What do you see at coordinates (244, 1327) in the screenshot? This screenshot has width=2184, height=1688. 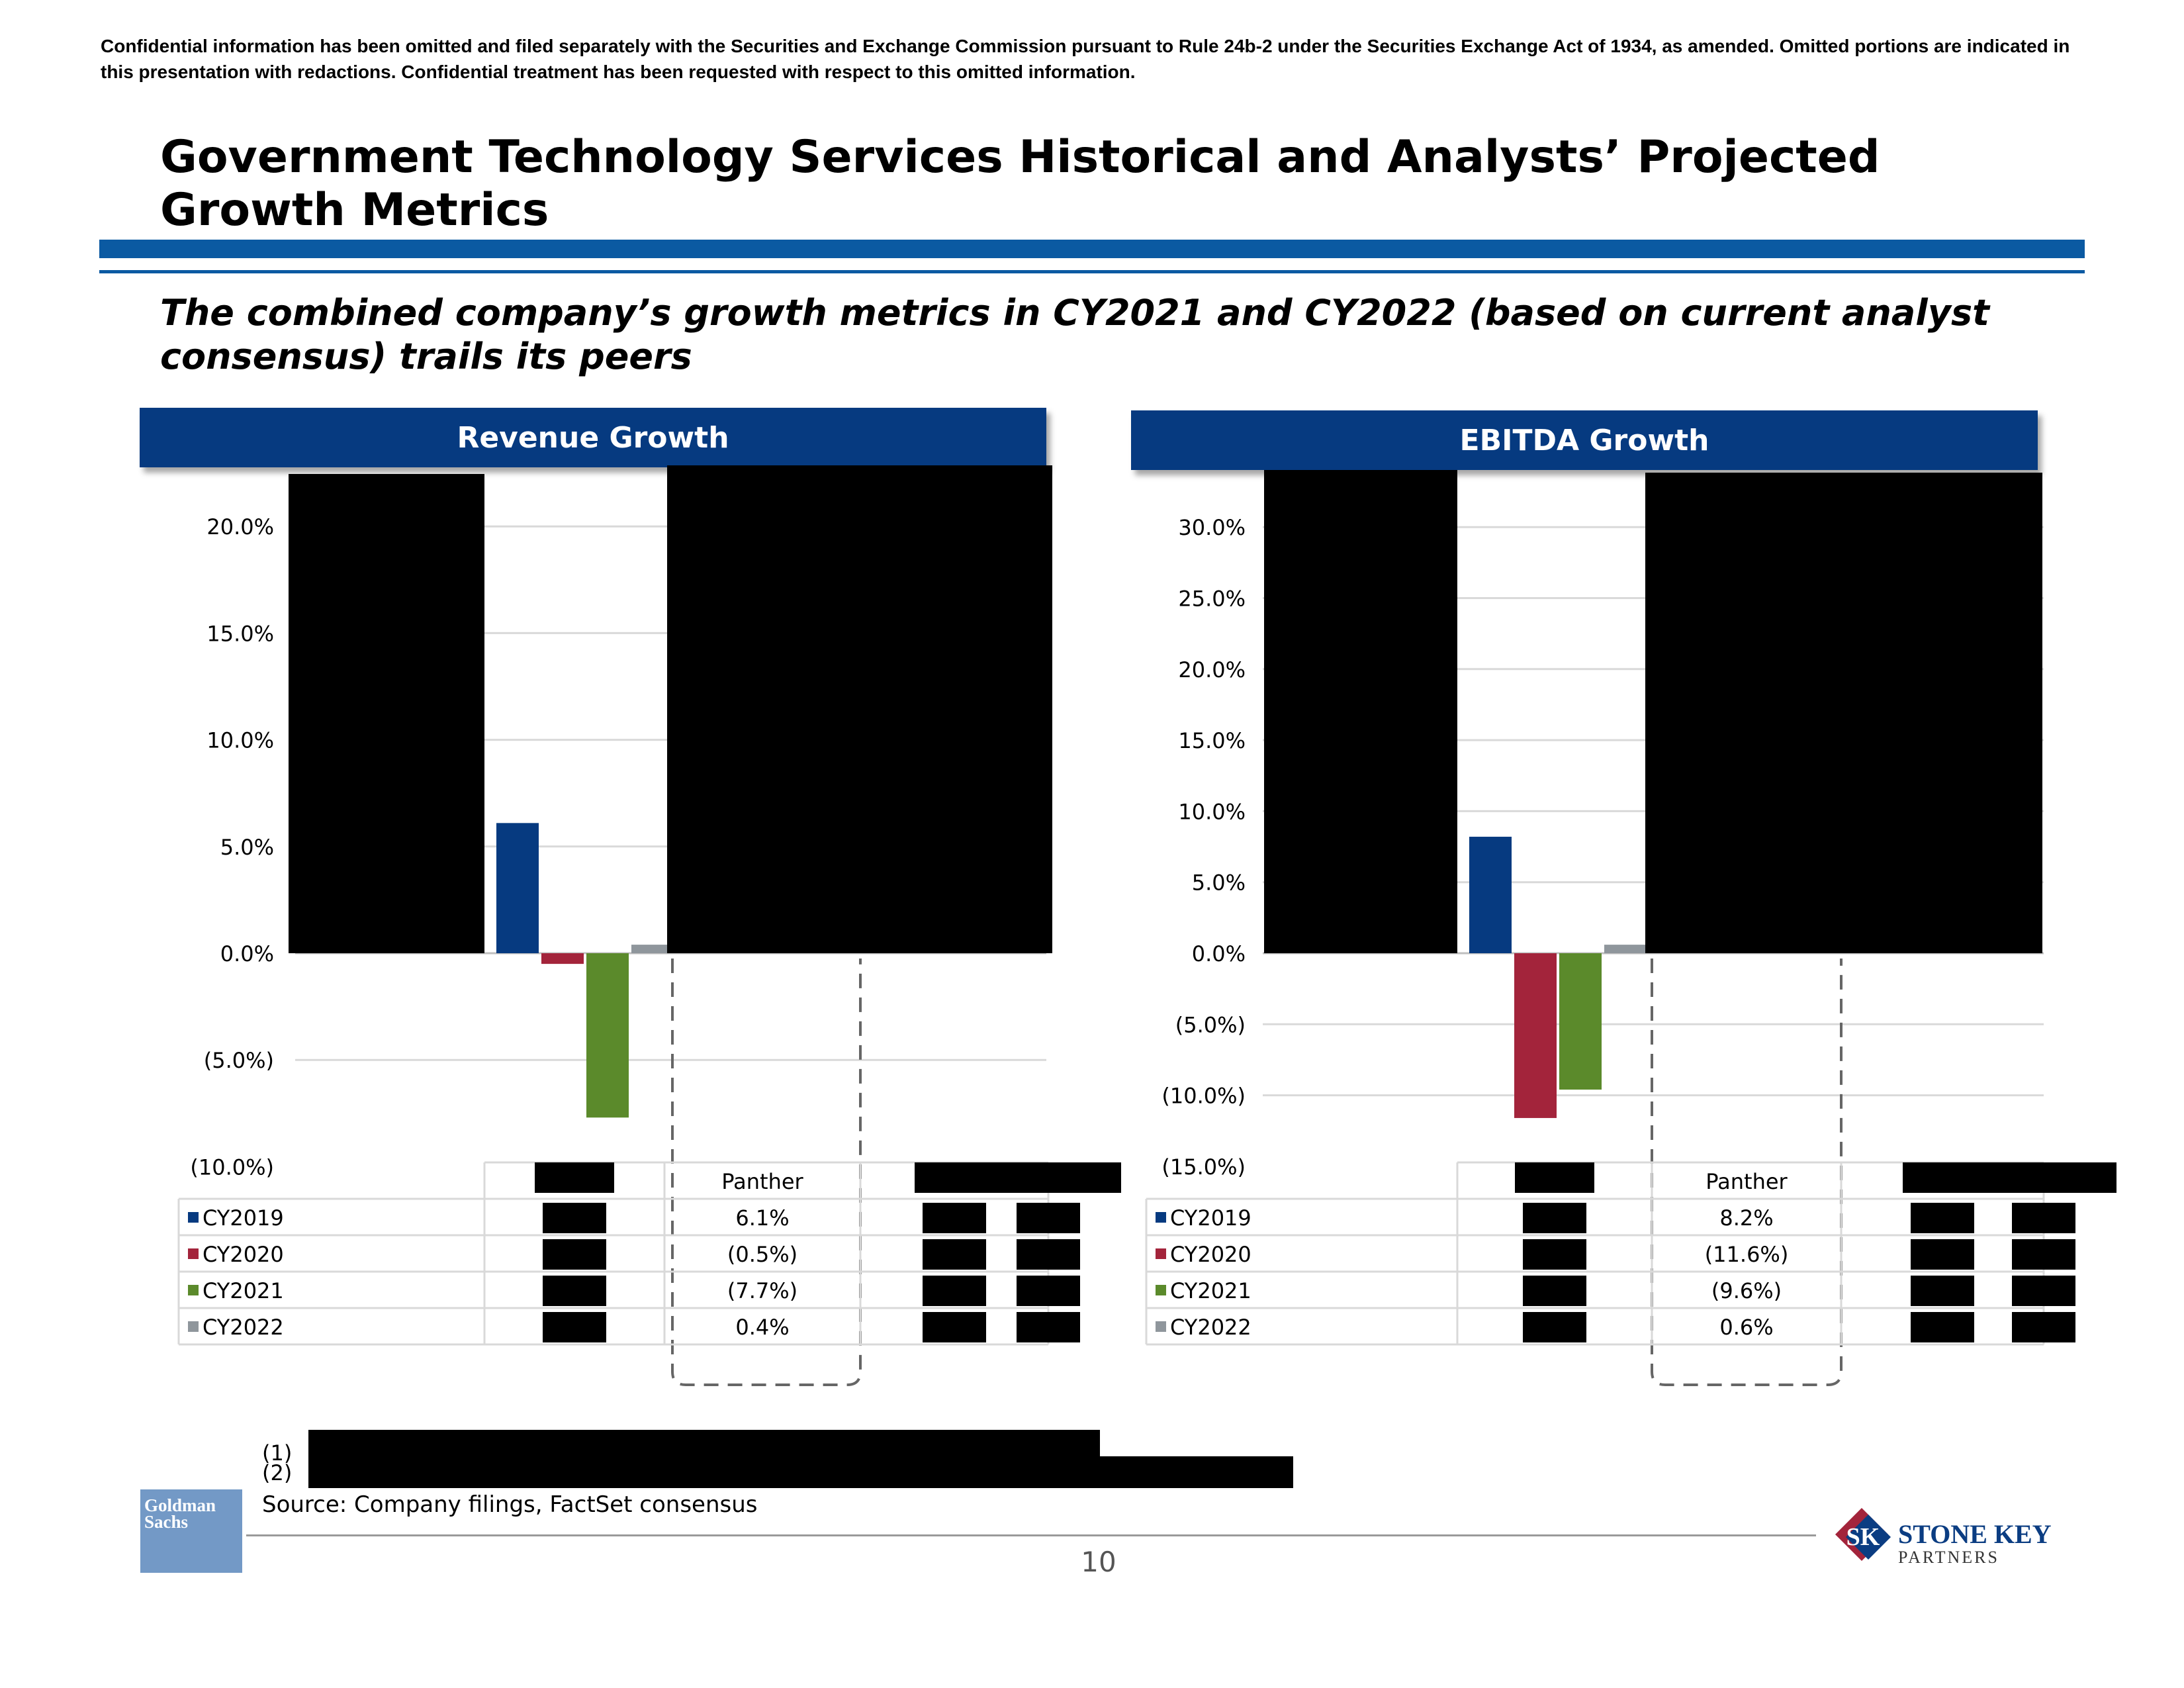 I see `revenue-legend-label-cy2022: CY2022` at bounding box center [244, 1327].